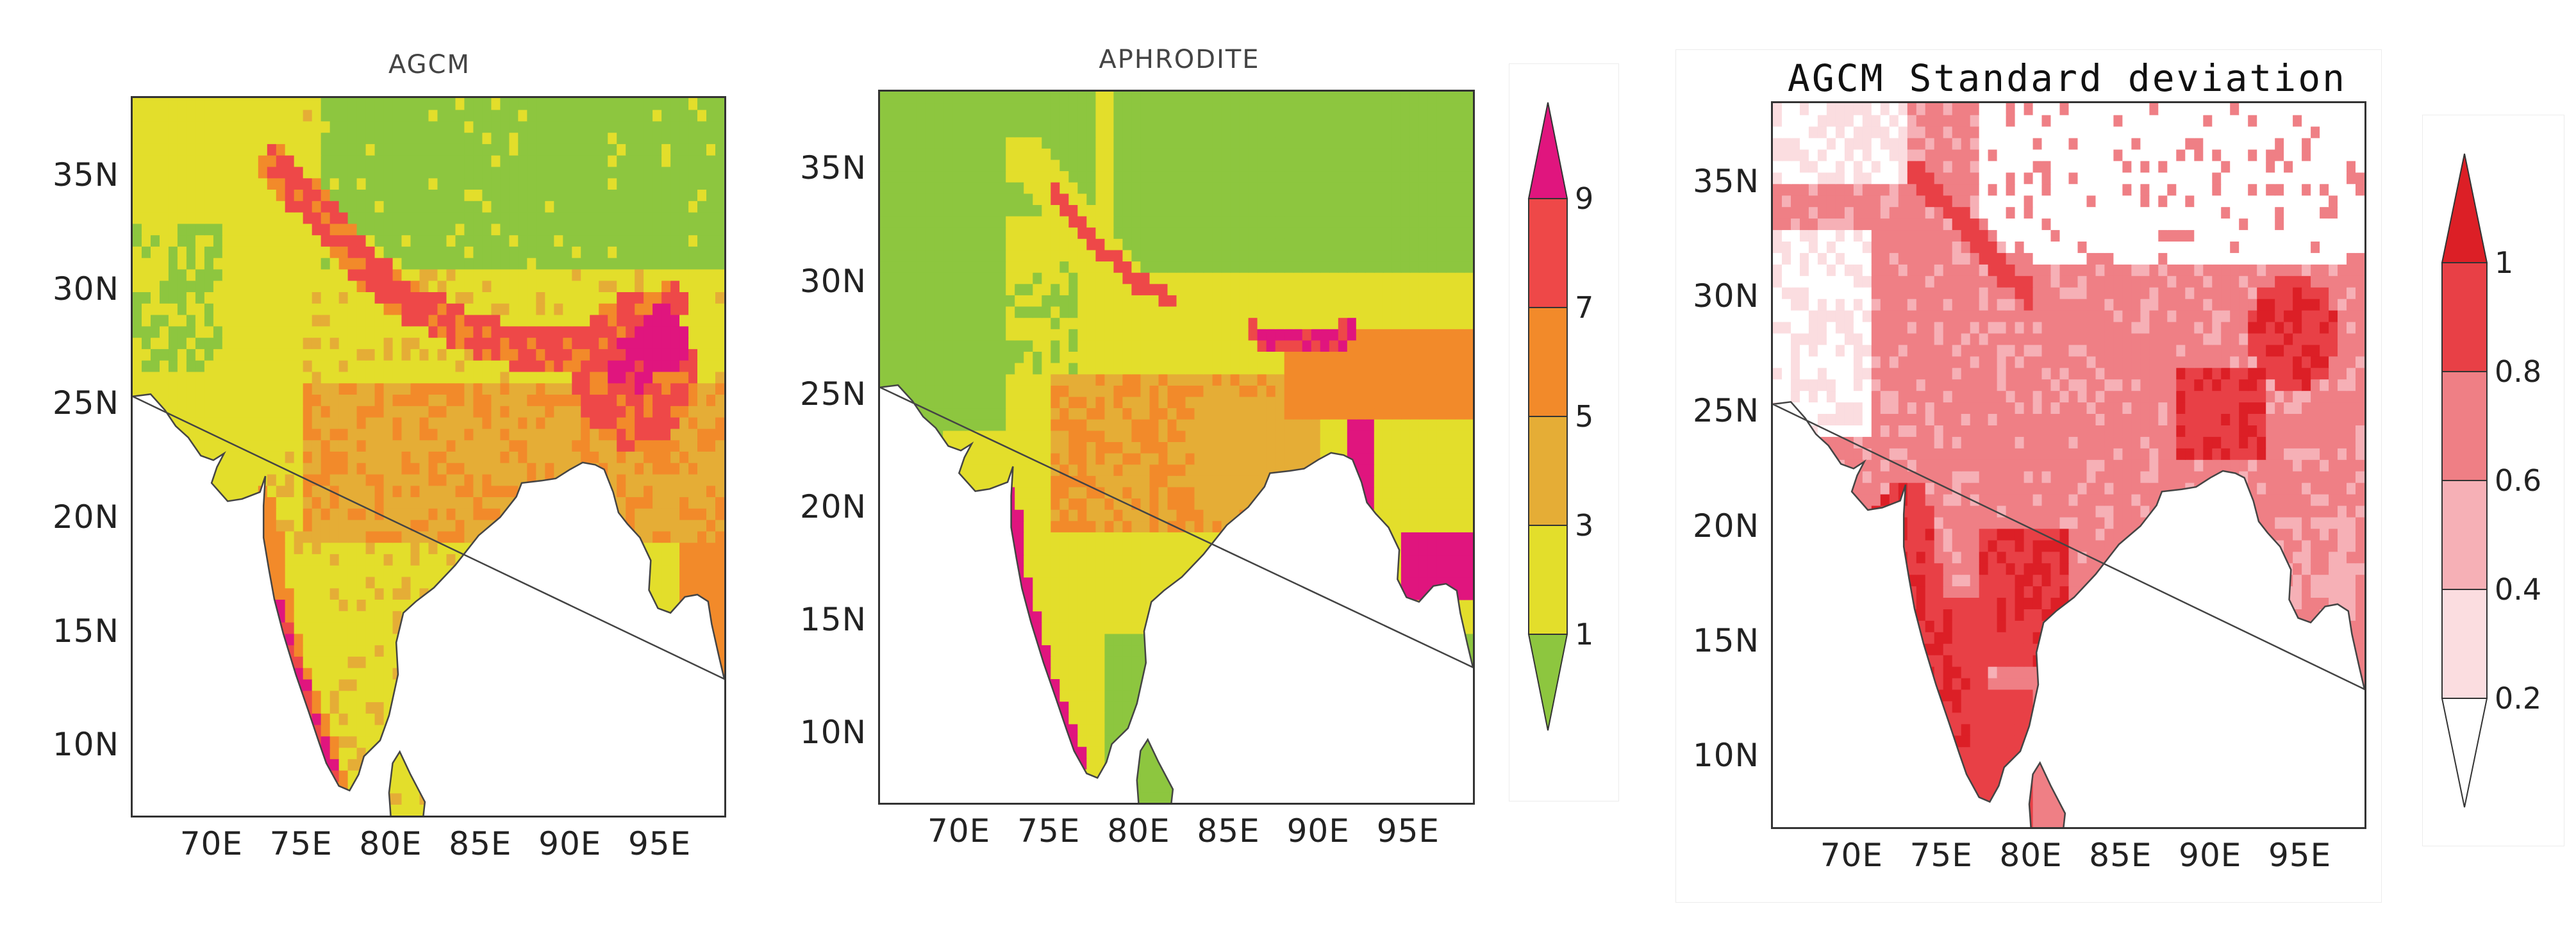  What do you see at coordinates (1584, 416) in the screenshot?
I see `colorbar-label: 5` at bounding box center [1584, 416].